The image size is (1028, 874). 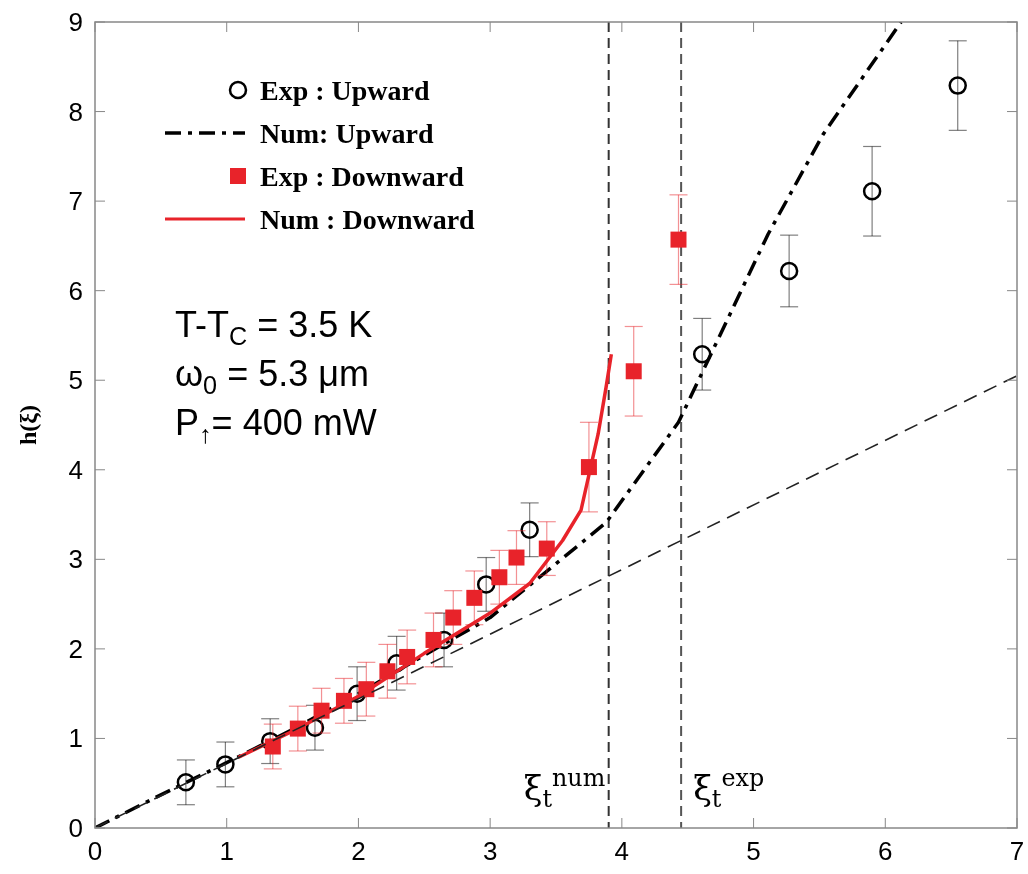 I want to click on y-tick-label: 5, so click(x=75, y=380).